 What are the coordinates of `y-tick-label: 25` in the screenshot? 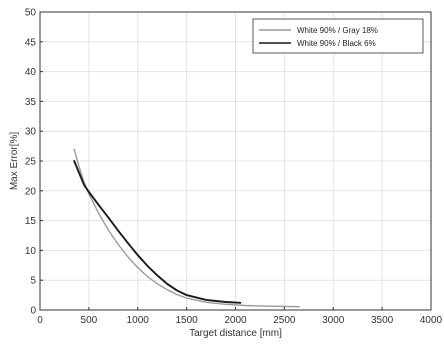 It's located at (31, 162).